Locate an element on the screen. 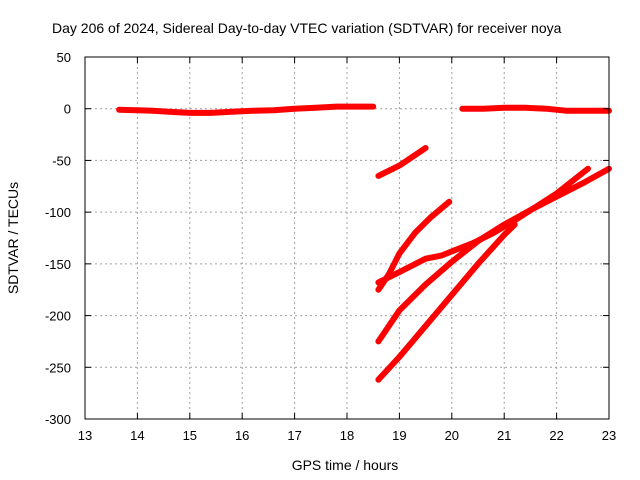 The width and height of the screenshot is (640, 480). x-tick-label: 18 is located at coordinates (347, 435).